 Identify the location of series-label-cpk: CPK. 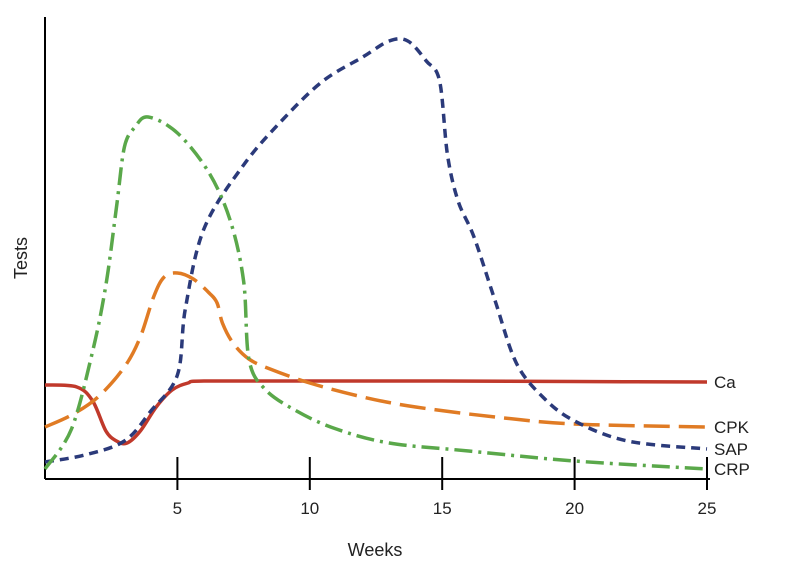
(732, 427).